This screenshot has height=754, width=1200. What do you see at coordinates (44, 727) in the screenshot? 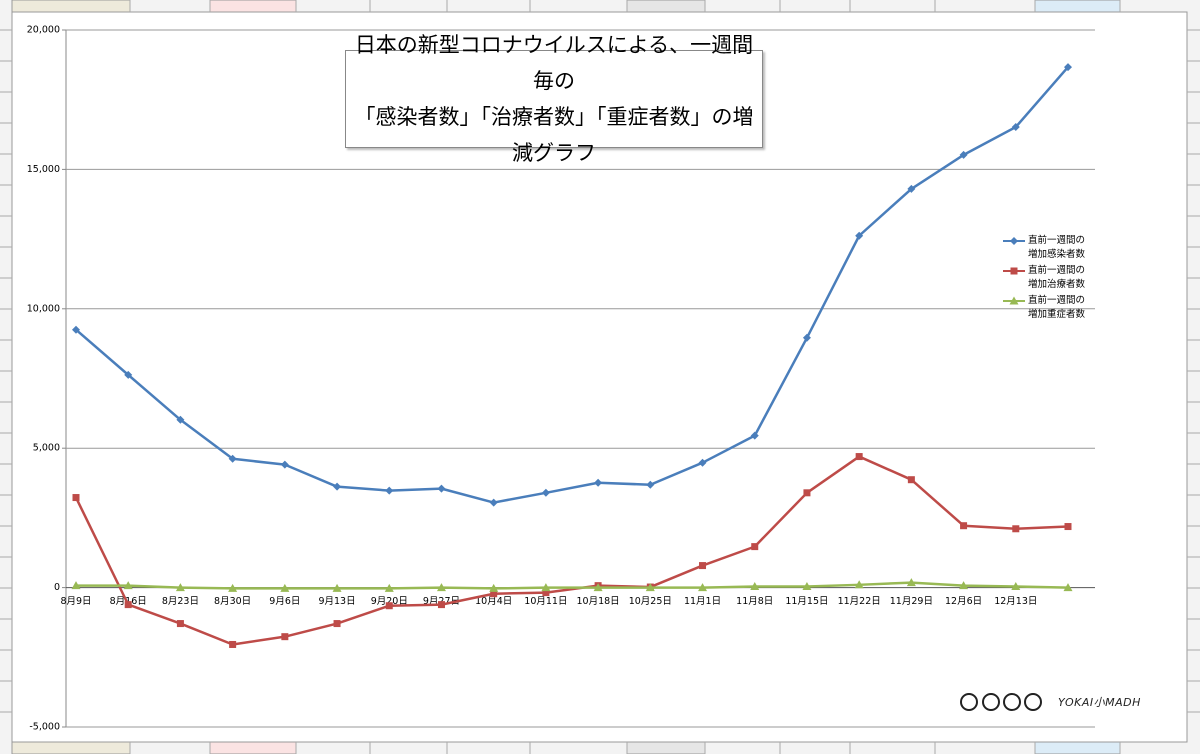
I see `y-tick-label: -5,000` at bounding box center [44, 727].